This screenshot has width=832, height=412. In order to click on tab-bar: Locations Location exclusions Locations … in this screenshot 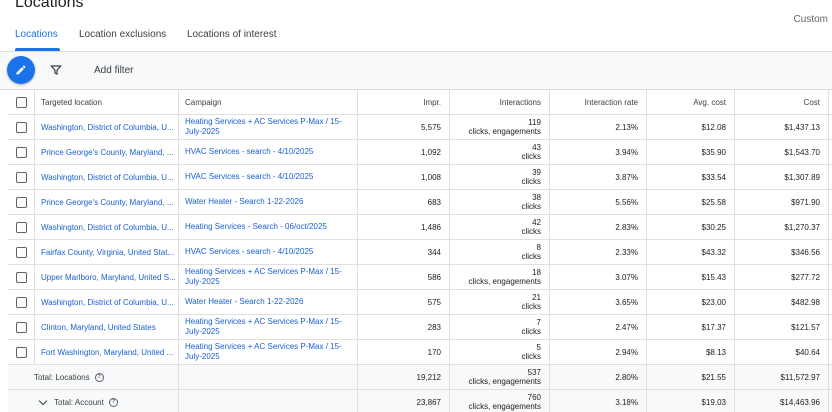, I will do `click(416, 38)`.